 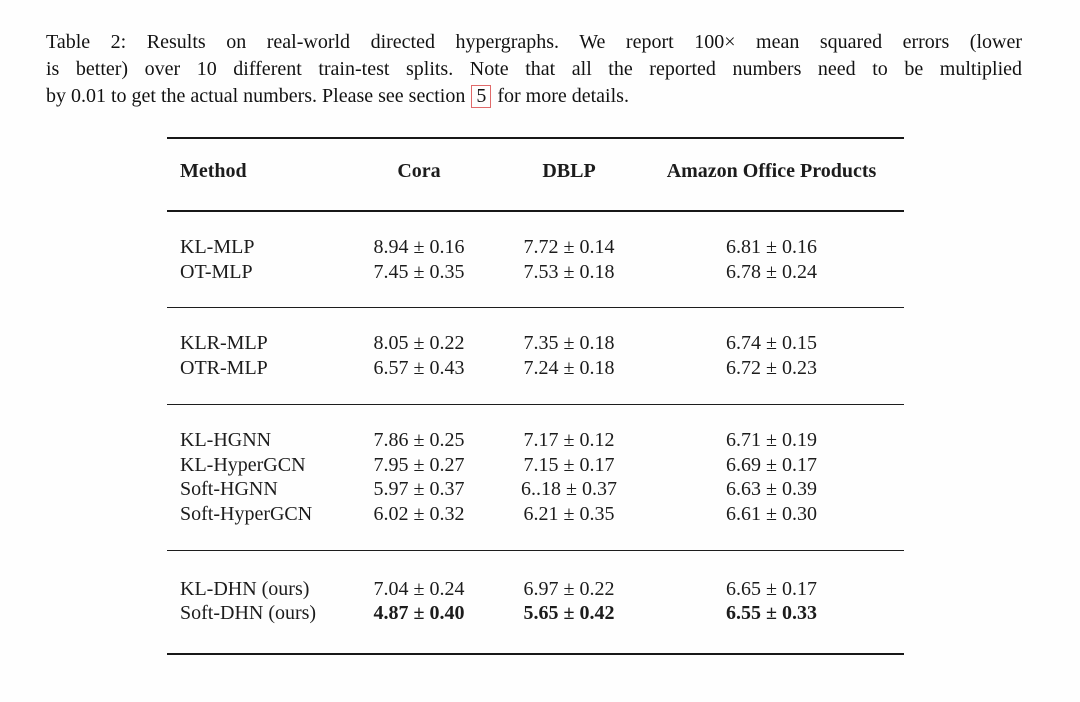 I want to click on value-cell: 7.86 ± 0.25, so click(x=419, y=439).